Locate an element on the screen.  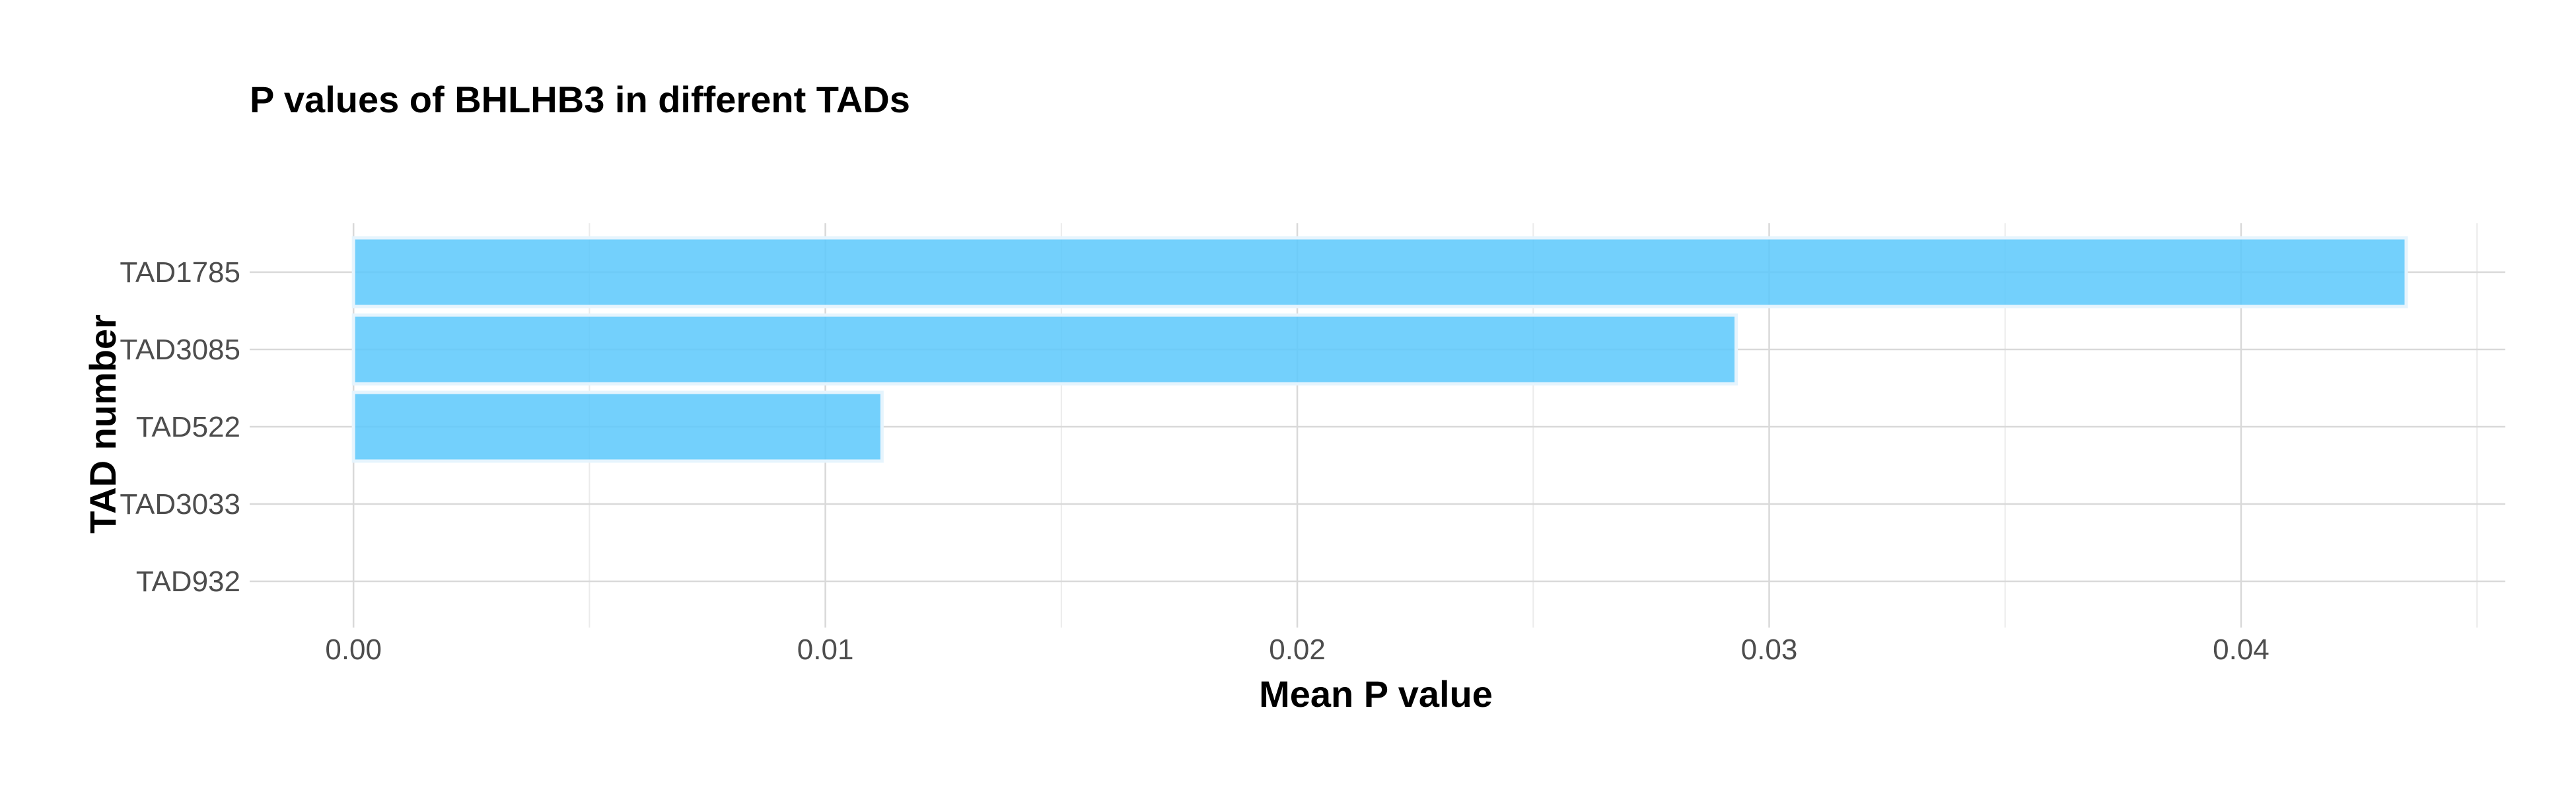
y-tick-label: TAD522 is located at coordinates (188, 427).